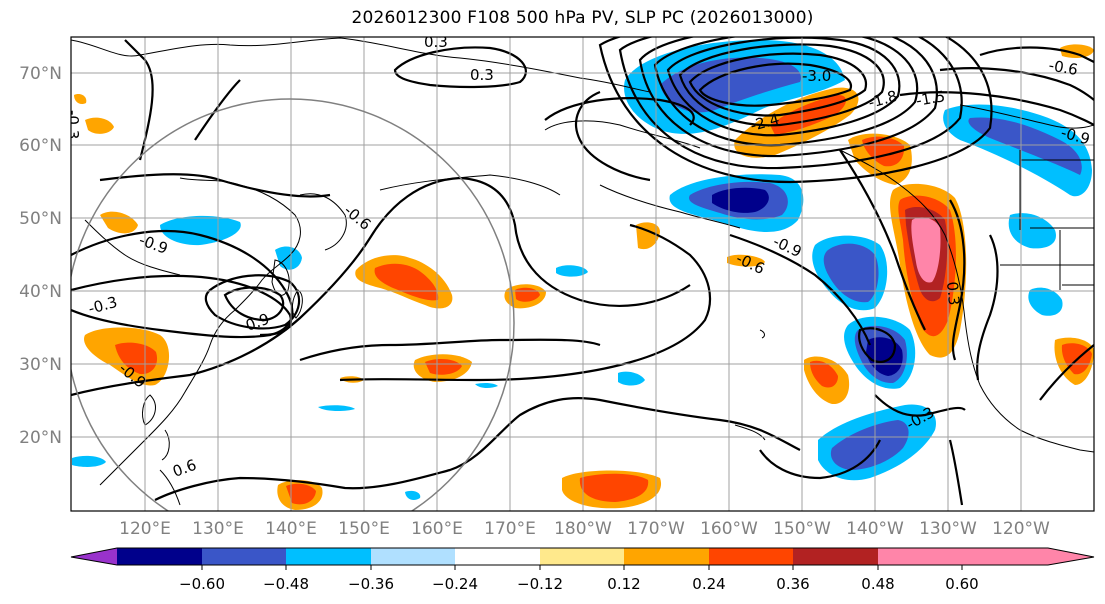  What do you see at coordinates (145, 529) in the screenshot?
I see `lon-label: 120°E` at bounding box center [145, 529].